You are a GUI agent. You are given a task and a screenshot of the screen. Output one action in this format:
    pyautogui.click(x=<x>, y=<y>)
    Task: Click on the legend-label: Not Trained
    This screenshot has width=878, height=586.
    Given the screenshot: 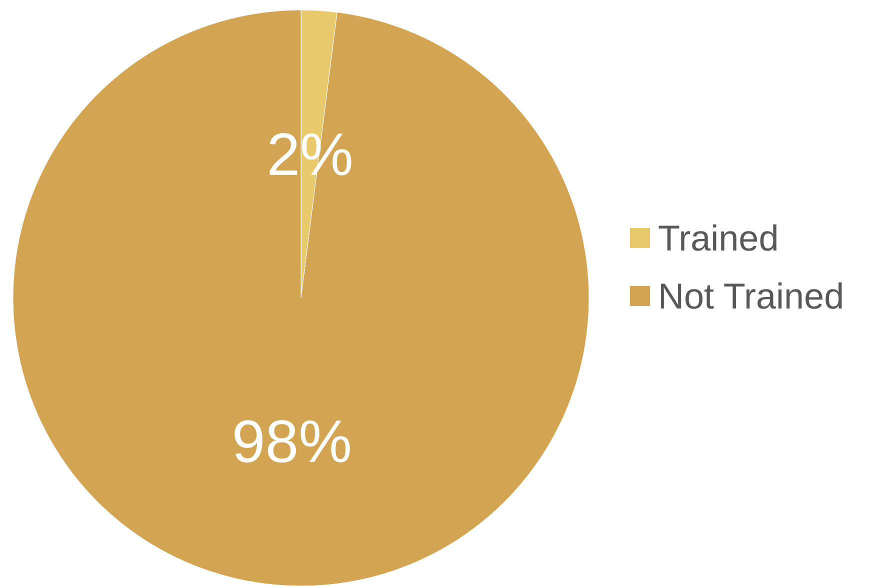 What is the action you would take?
    pyautogui.click(x=751, y=296)
    